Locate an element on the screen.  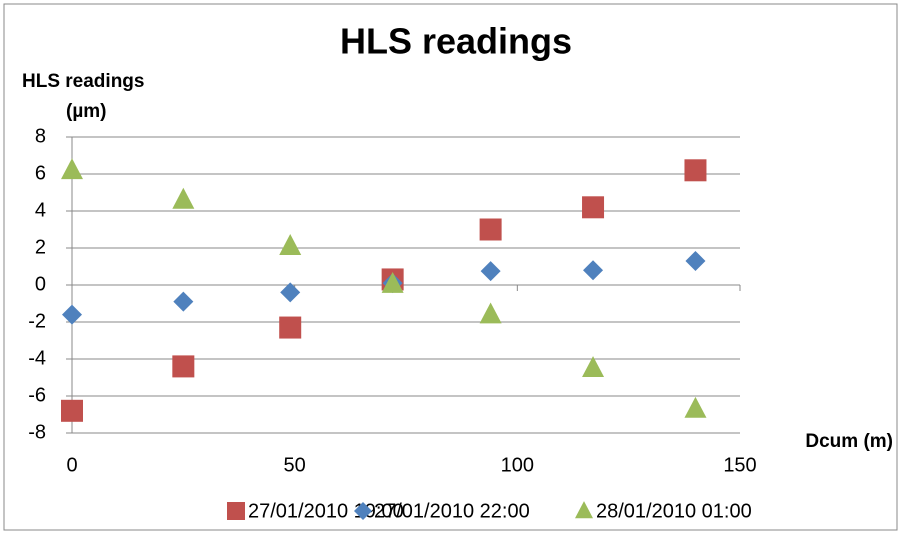
chart-title: HLS readings is located at coordinates (456, 41).